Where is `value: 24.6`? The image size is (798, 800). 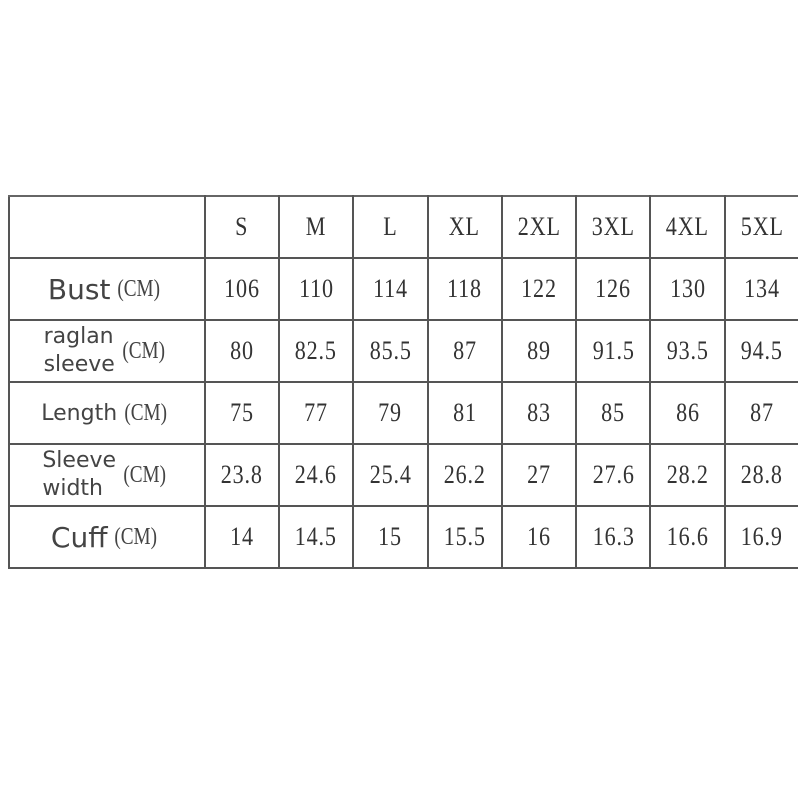
value: 24.6 is located at coordinates (316, 474).